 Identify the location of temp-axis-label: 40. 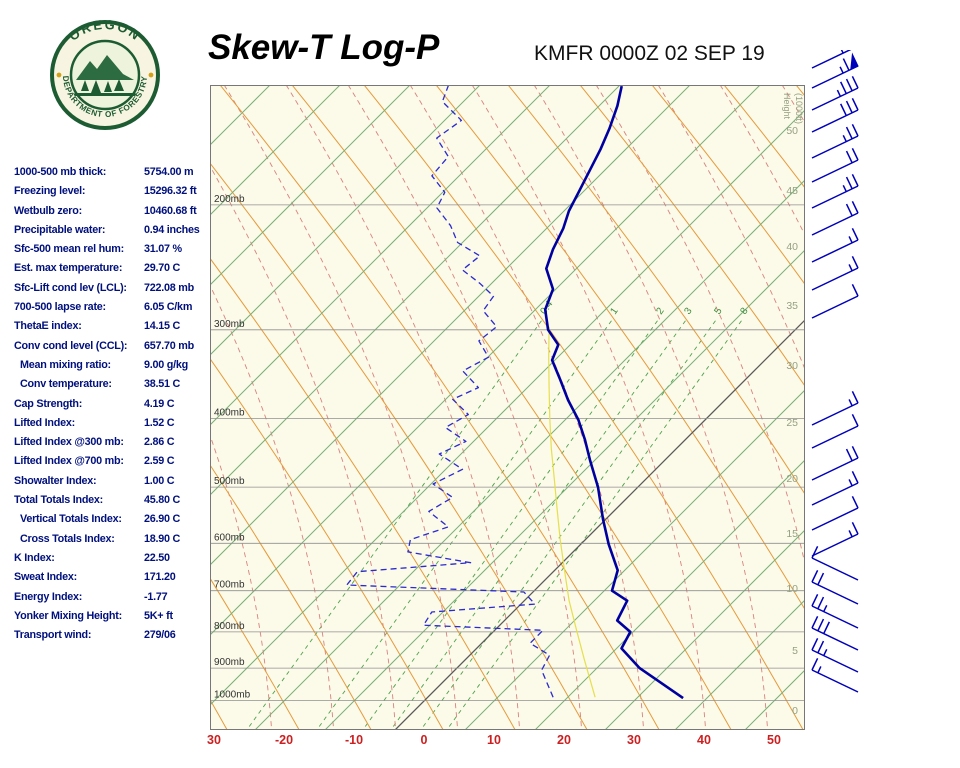
(704, 740).